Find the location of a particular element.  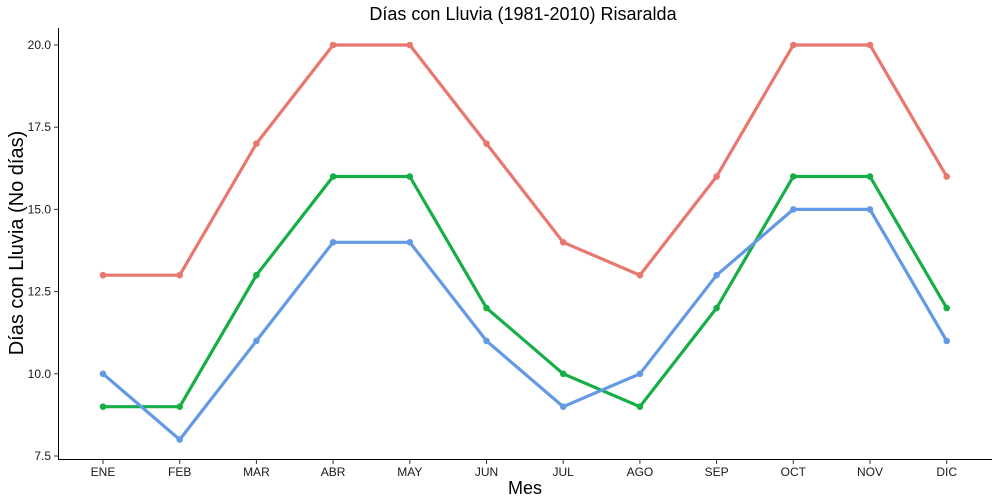

x-tick-label: ABR is located at coordinates (333, 472).